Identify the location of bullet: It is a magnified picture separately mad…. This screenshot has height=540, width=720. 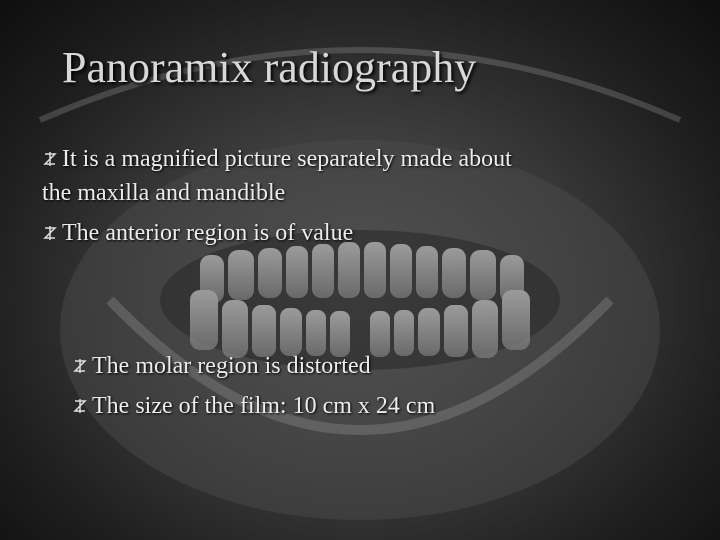
(282, 176).